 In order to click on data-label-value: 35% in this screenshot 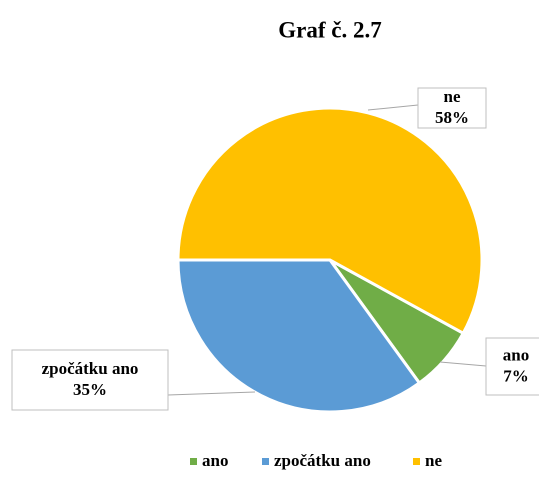, I will do `click(90, 389)`.